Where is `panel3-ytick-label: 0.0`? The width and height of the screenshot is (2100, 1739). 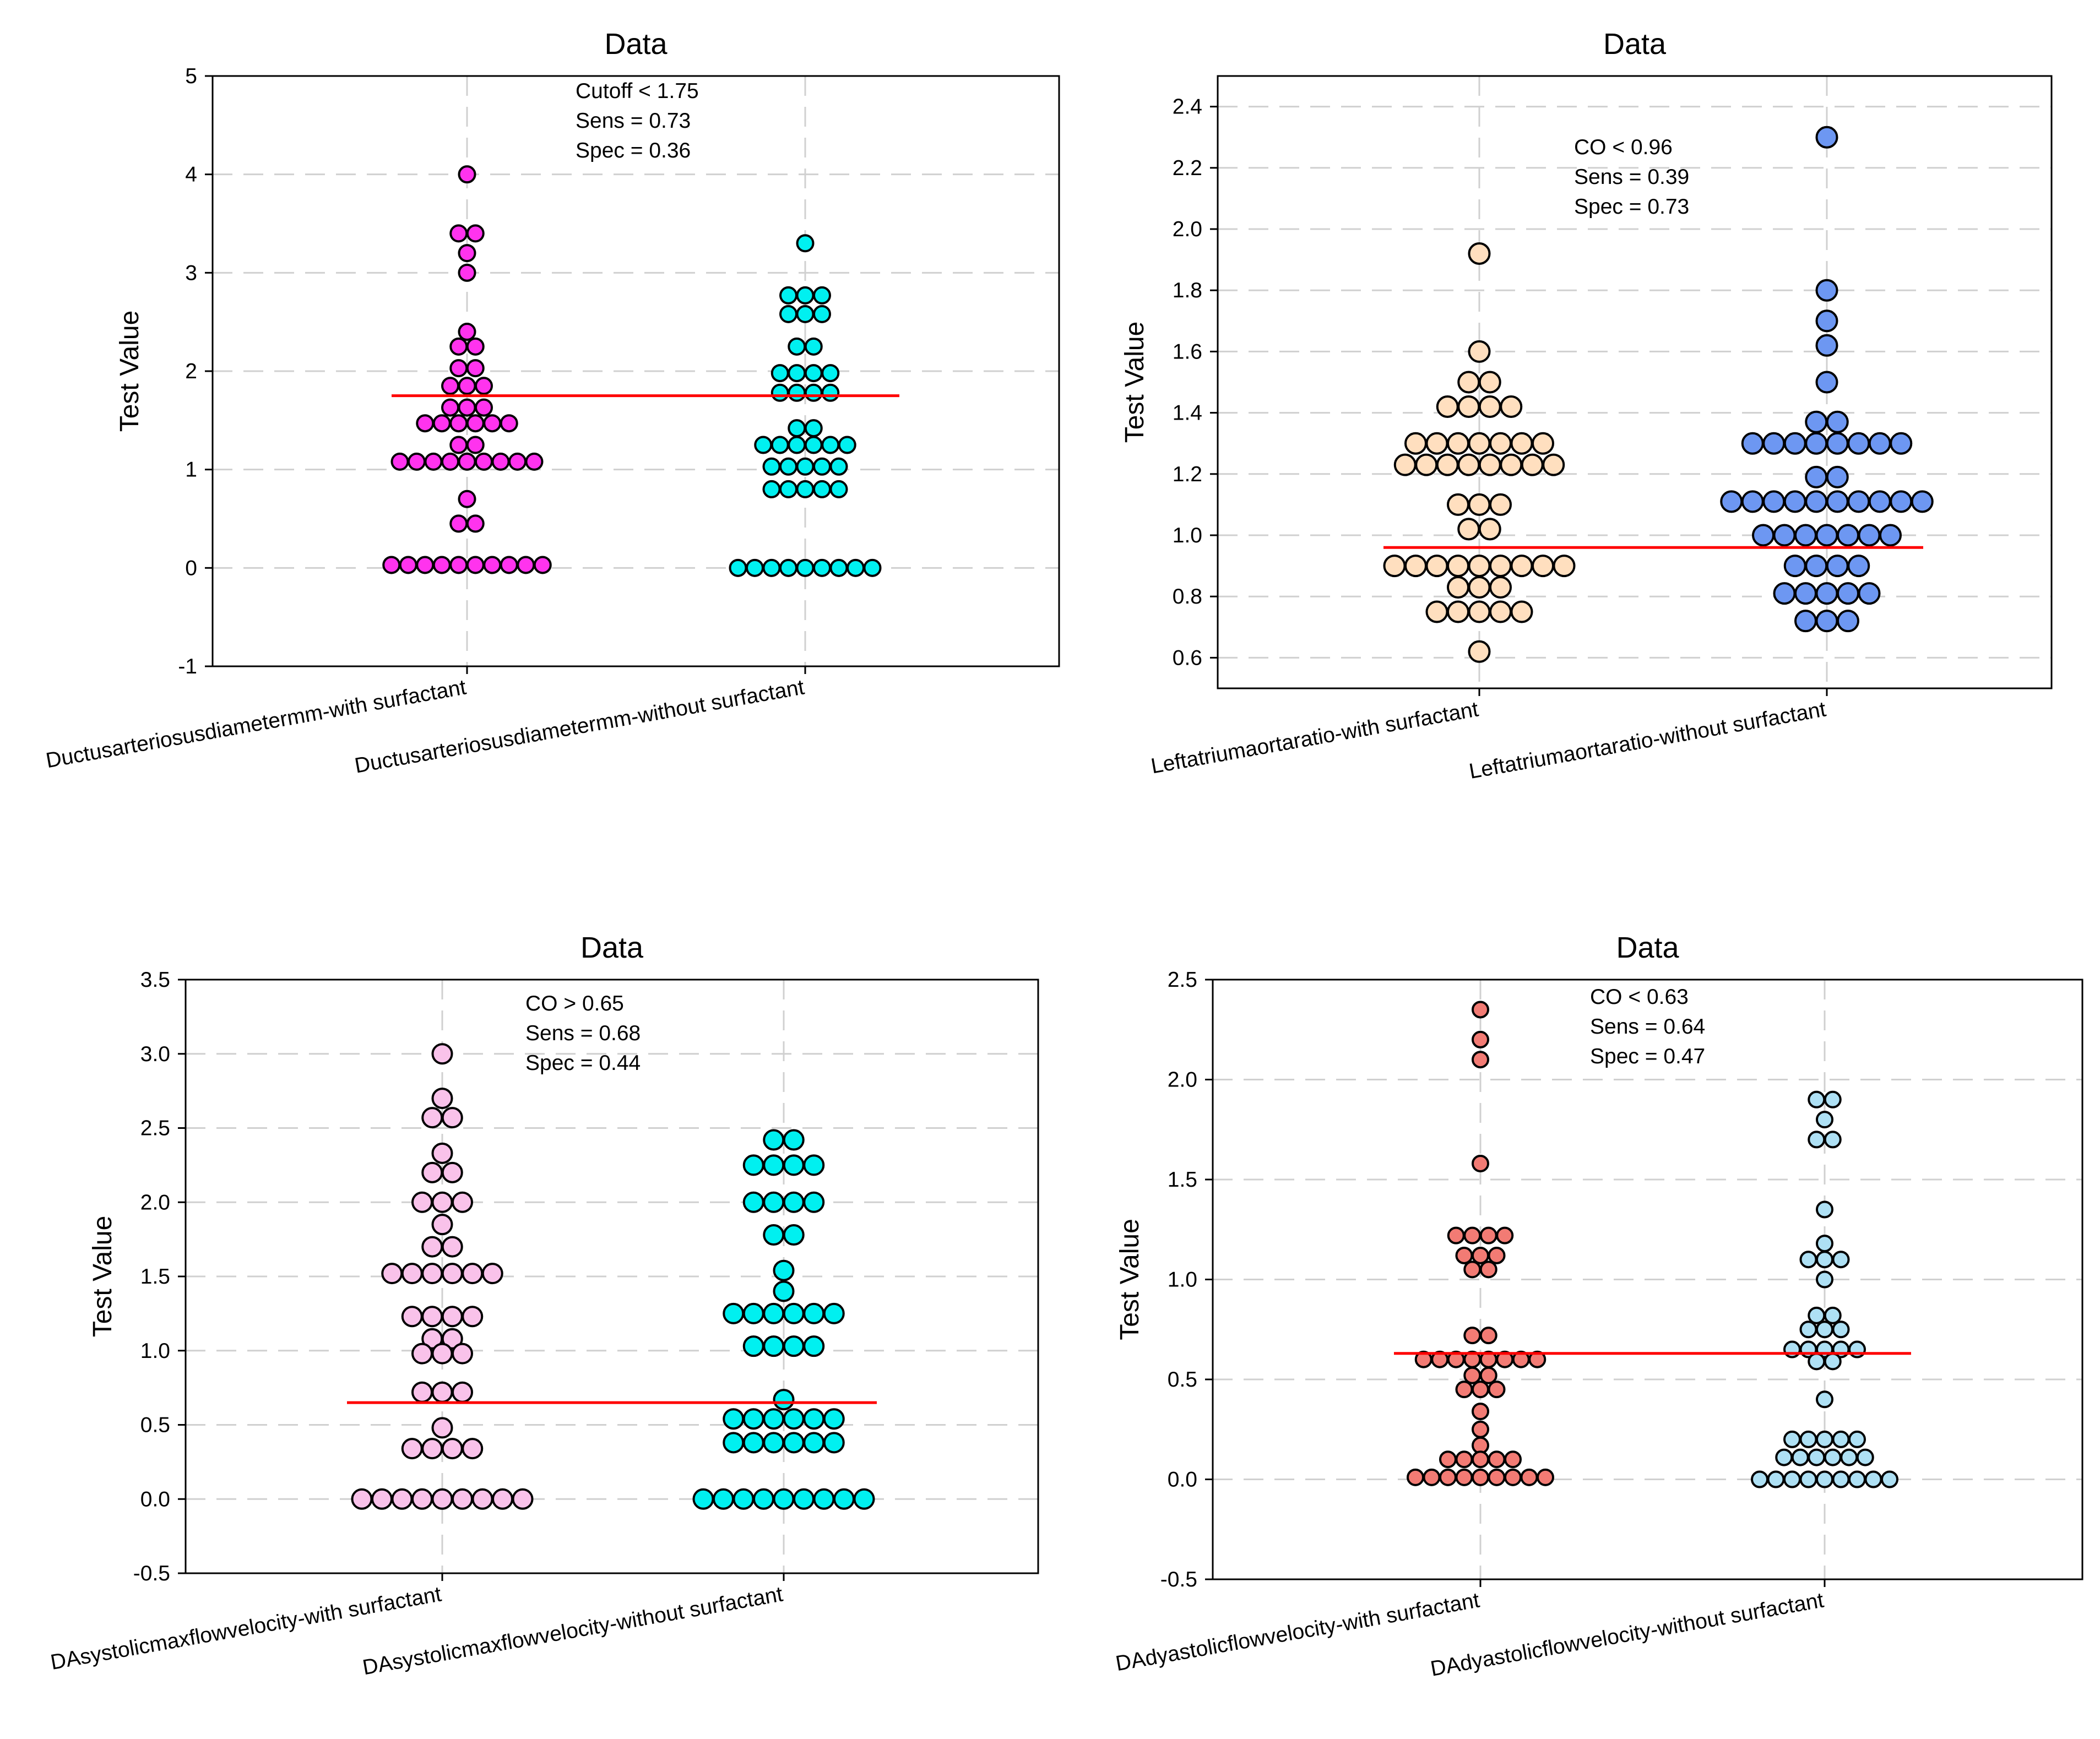 panel3-ytick-label: 0.0 is located at coordinates (155, 1499).